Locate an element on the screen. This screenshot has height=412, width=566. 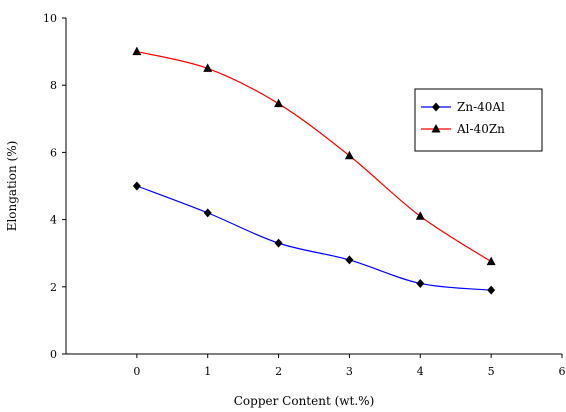
legend-box is located at coordinates (478, 120).